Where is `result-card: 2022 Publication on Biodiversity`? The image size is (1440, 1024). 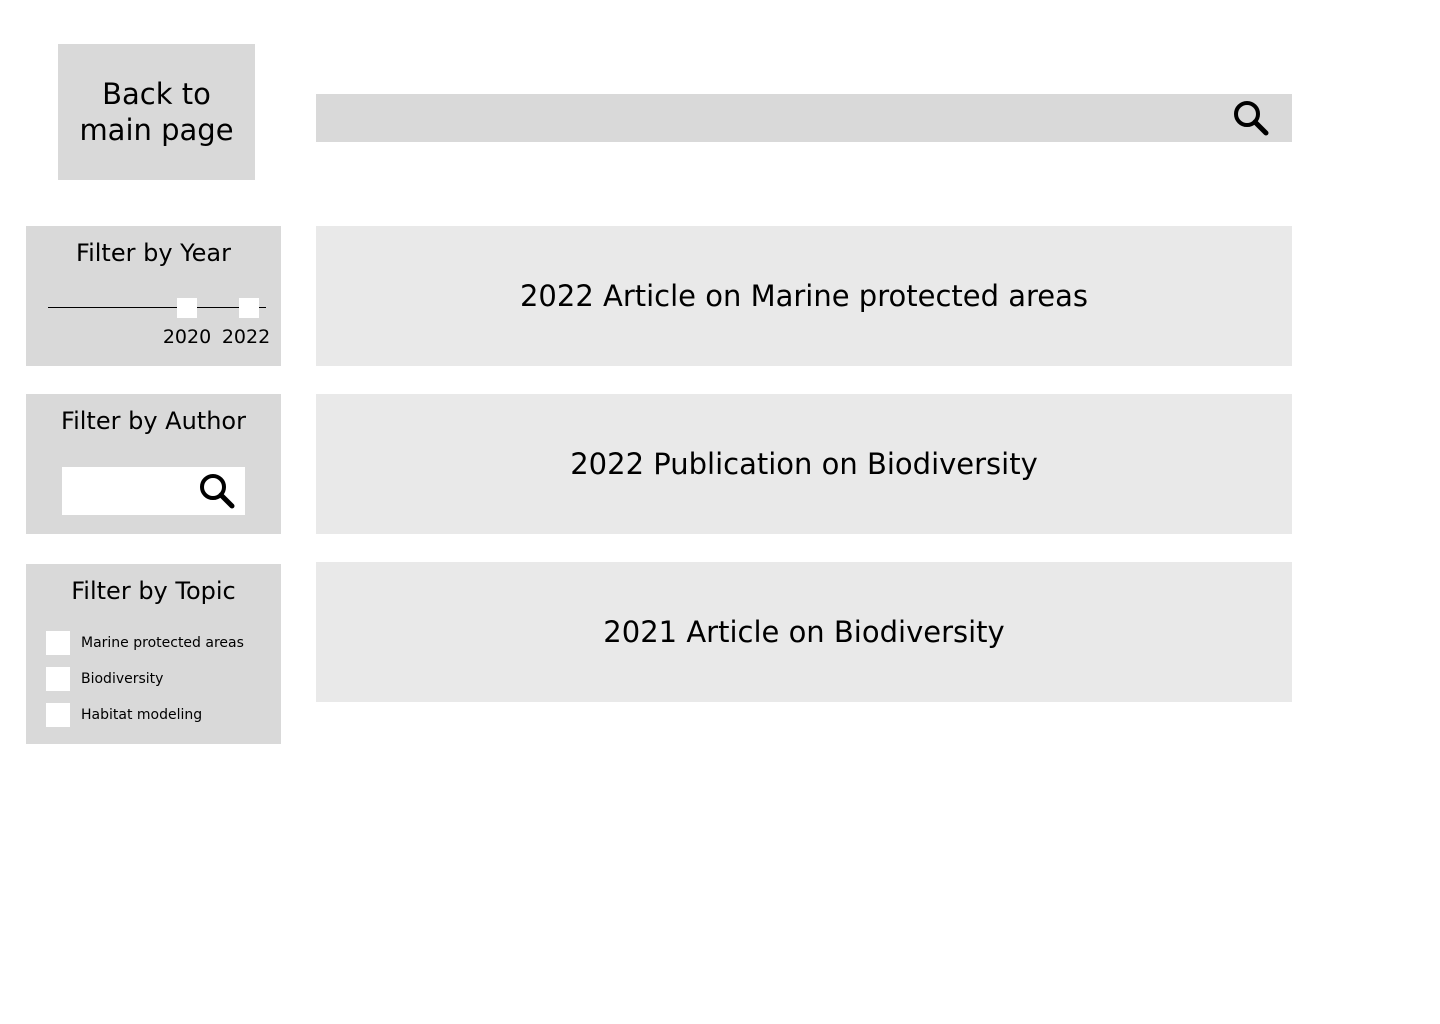 result-card: 2022 Publication on Biodiversity is located at coordinates (804, 464).